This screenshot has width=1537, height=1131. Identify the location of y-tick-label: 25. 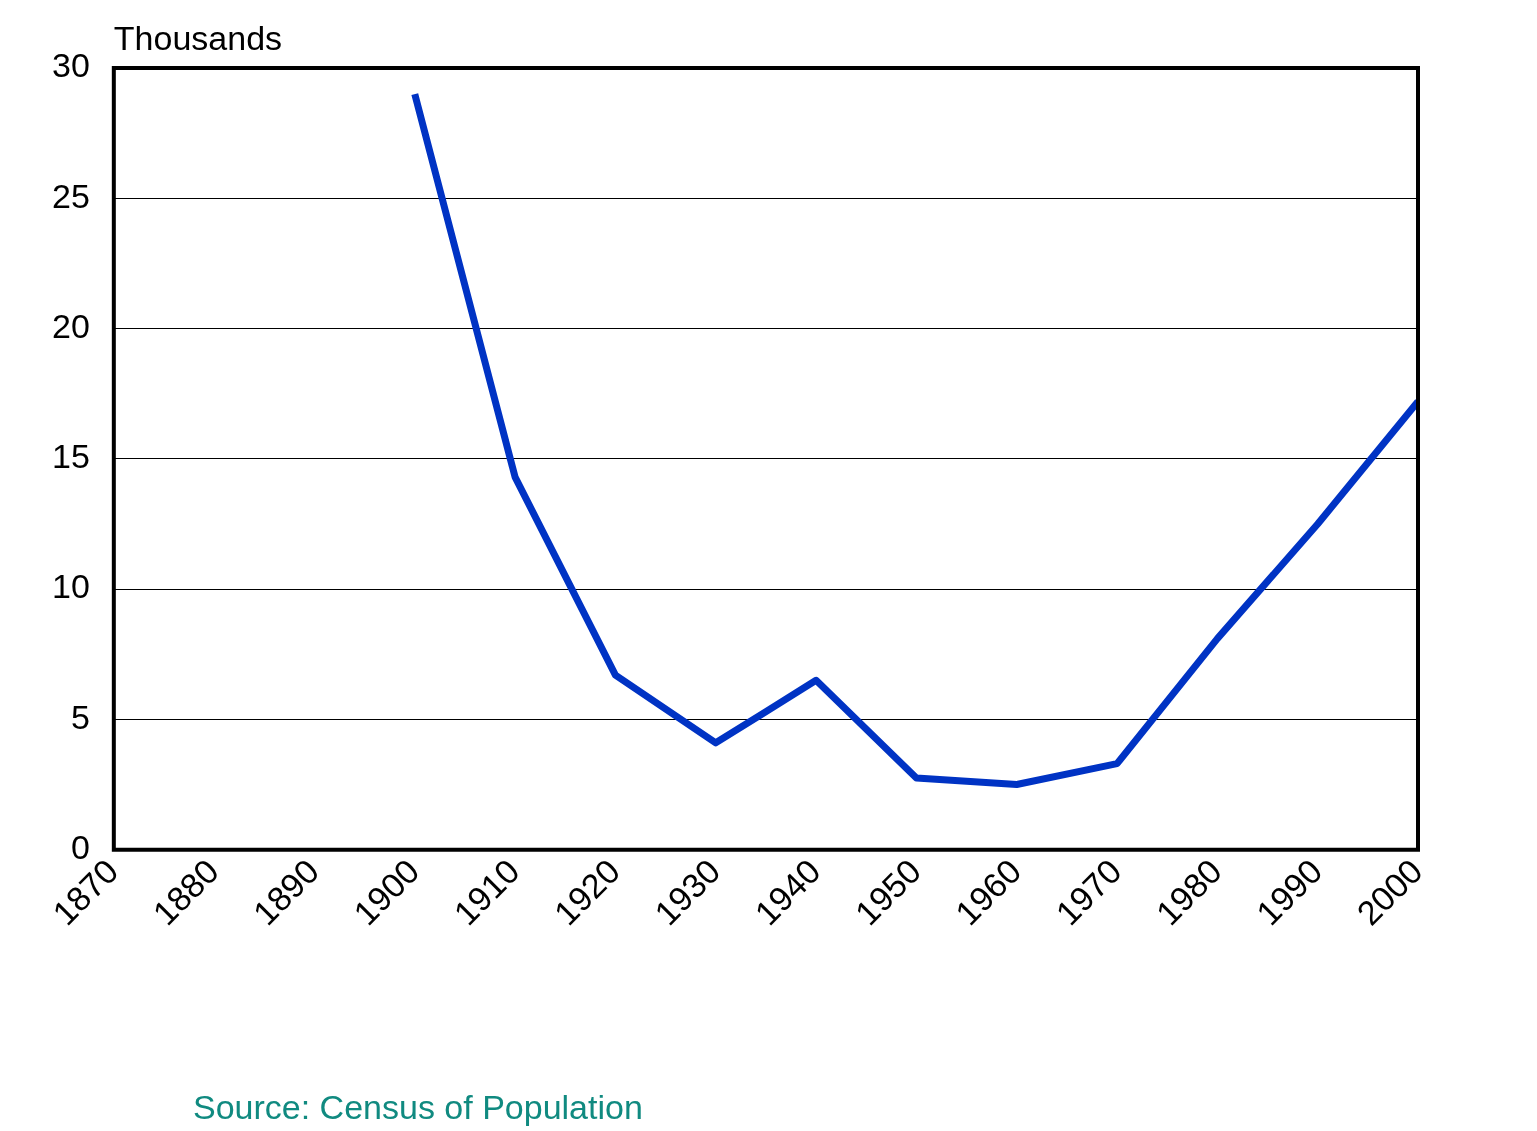
(70, 195).